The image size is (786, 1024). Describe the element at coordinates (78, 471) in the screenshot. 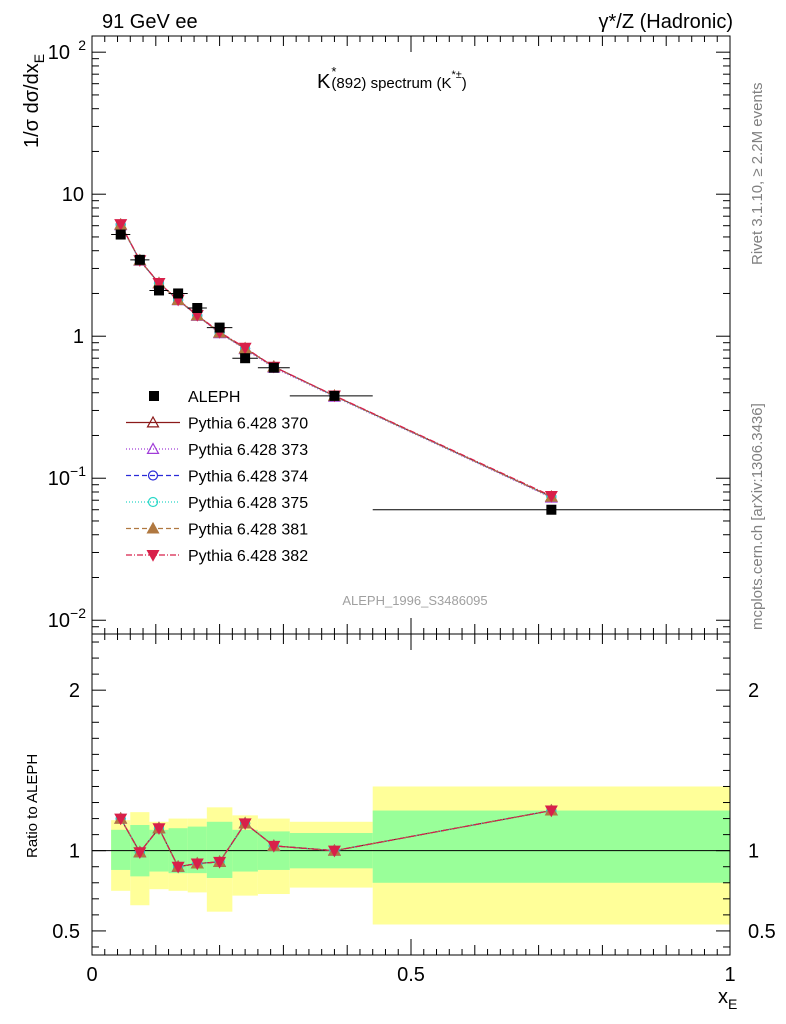

I see `y-tick-exponent: −1` at that location.